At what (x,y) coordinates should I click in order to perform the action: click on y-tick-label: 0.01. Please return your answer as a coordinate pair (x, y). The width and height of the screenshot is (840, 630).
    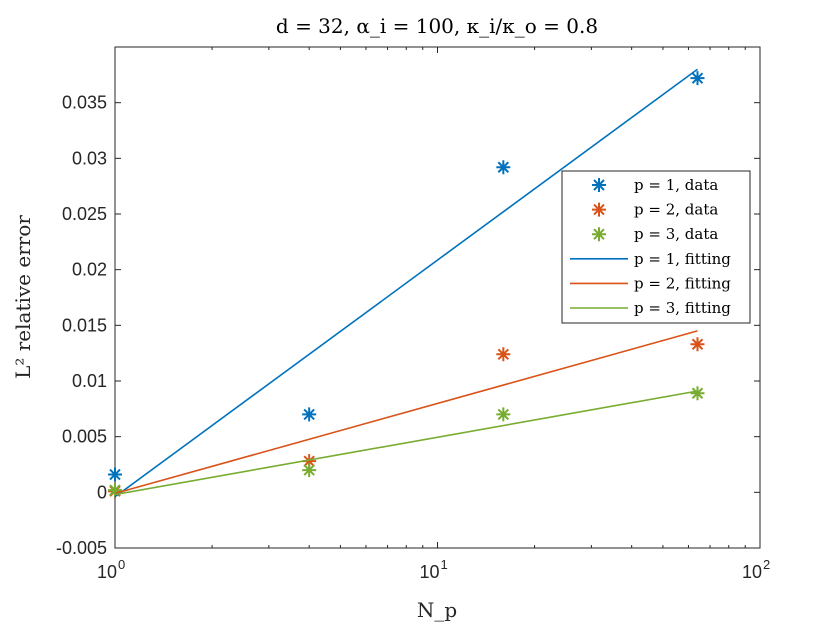
    Looking at the image, I should click on (89, 381).